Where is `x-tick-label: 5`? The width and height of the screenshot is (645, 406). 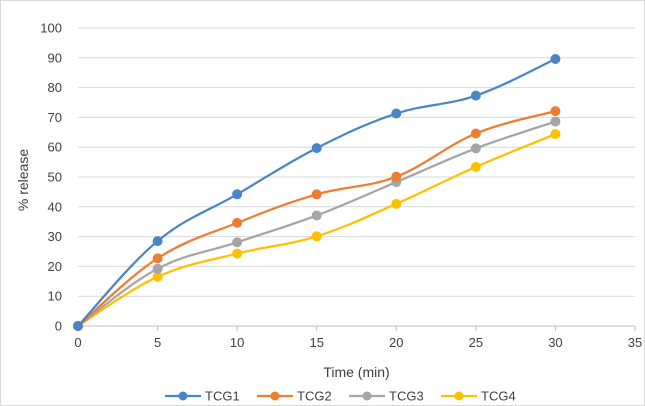
x-tick-label: 5 is located at coordinates (157, 342).